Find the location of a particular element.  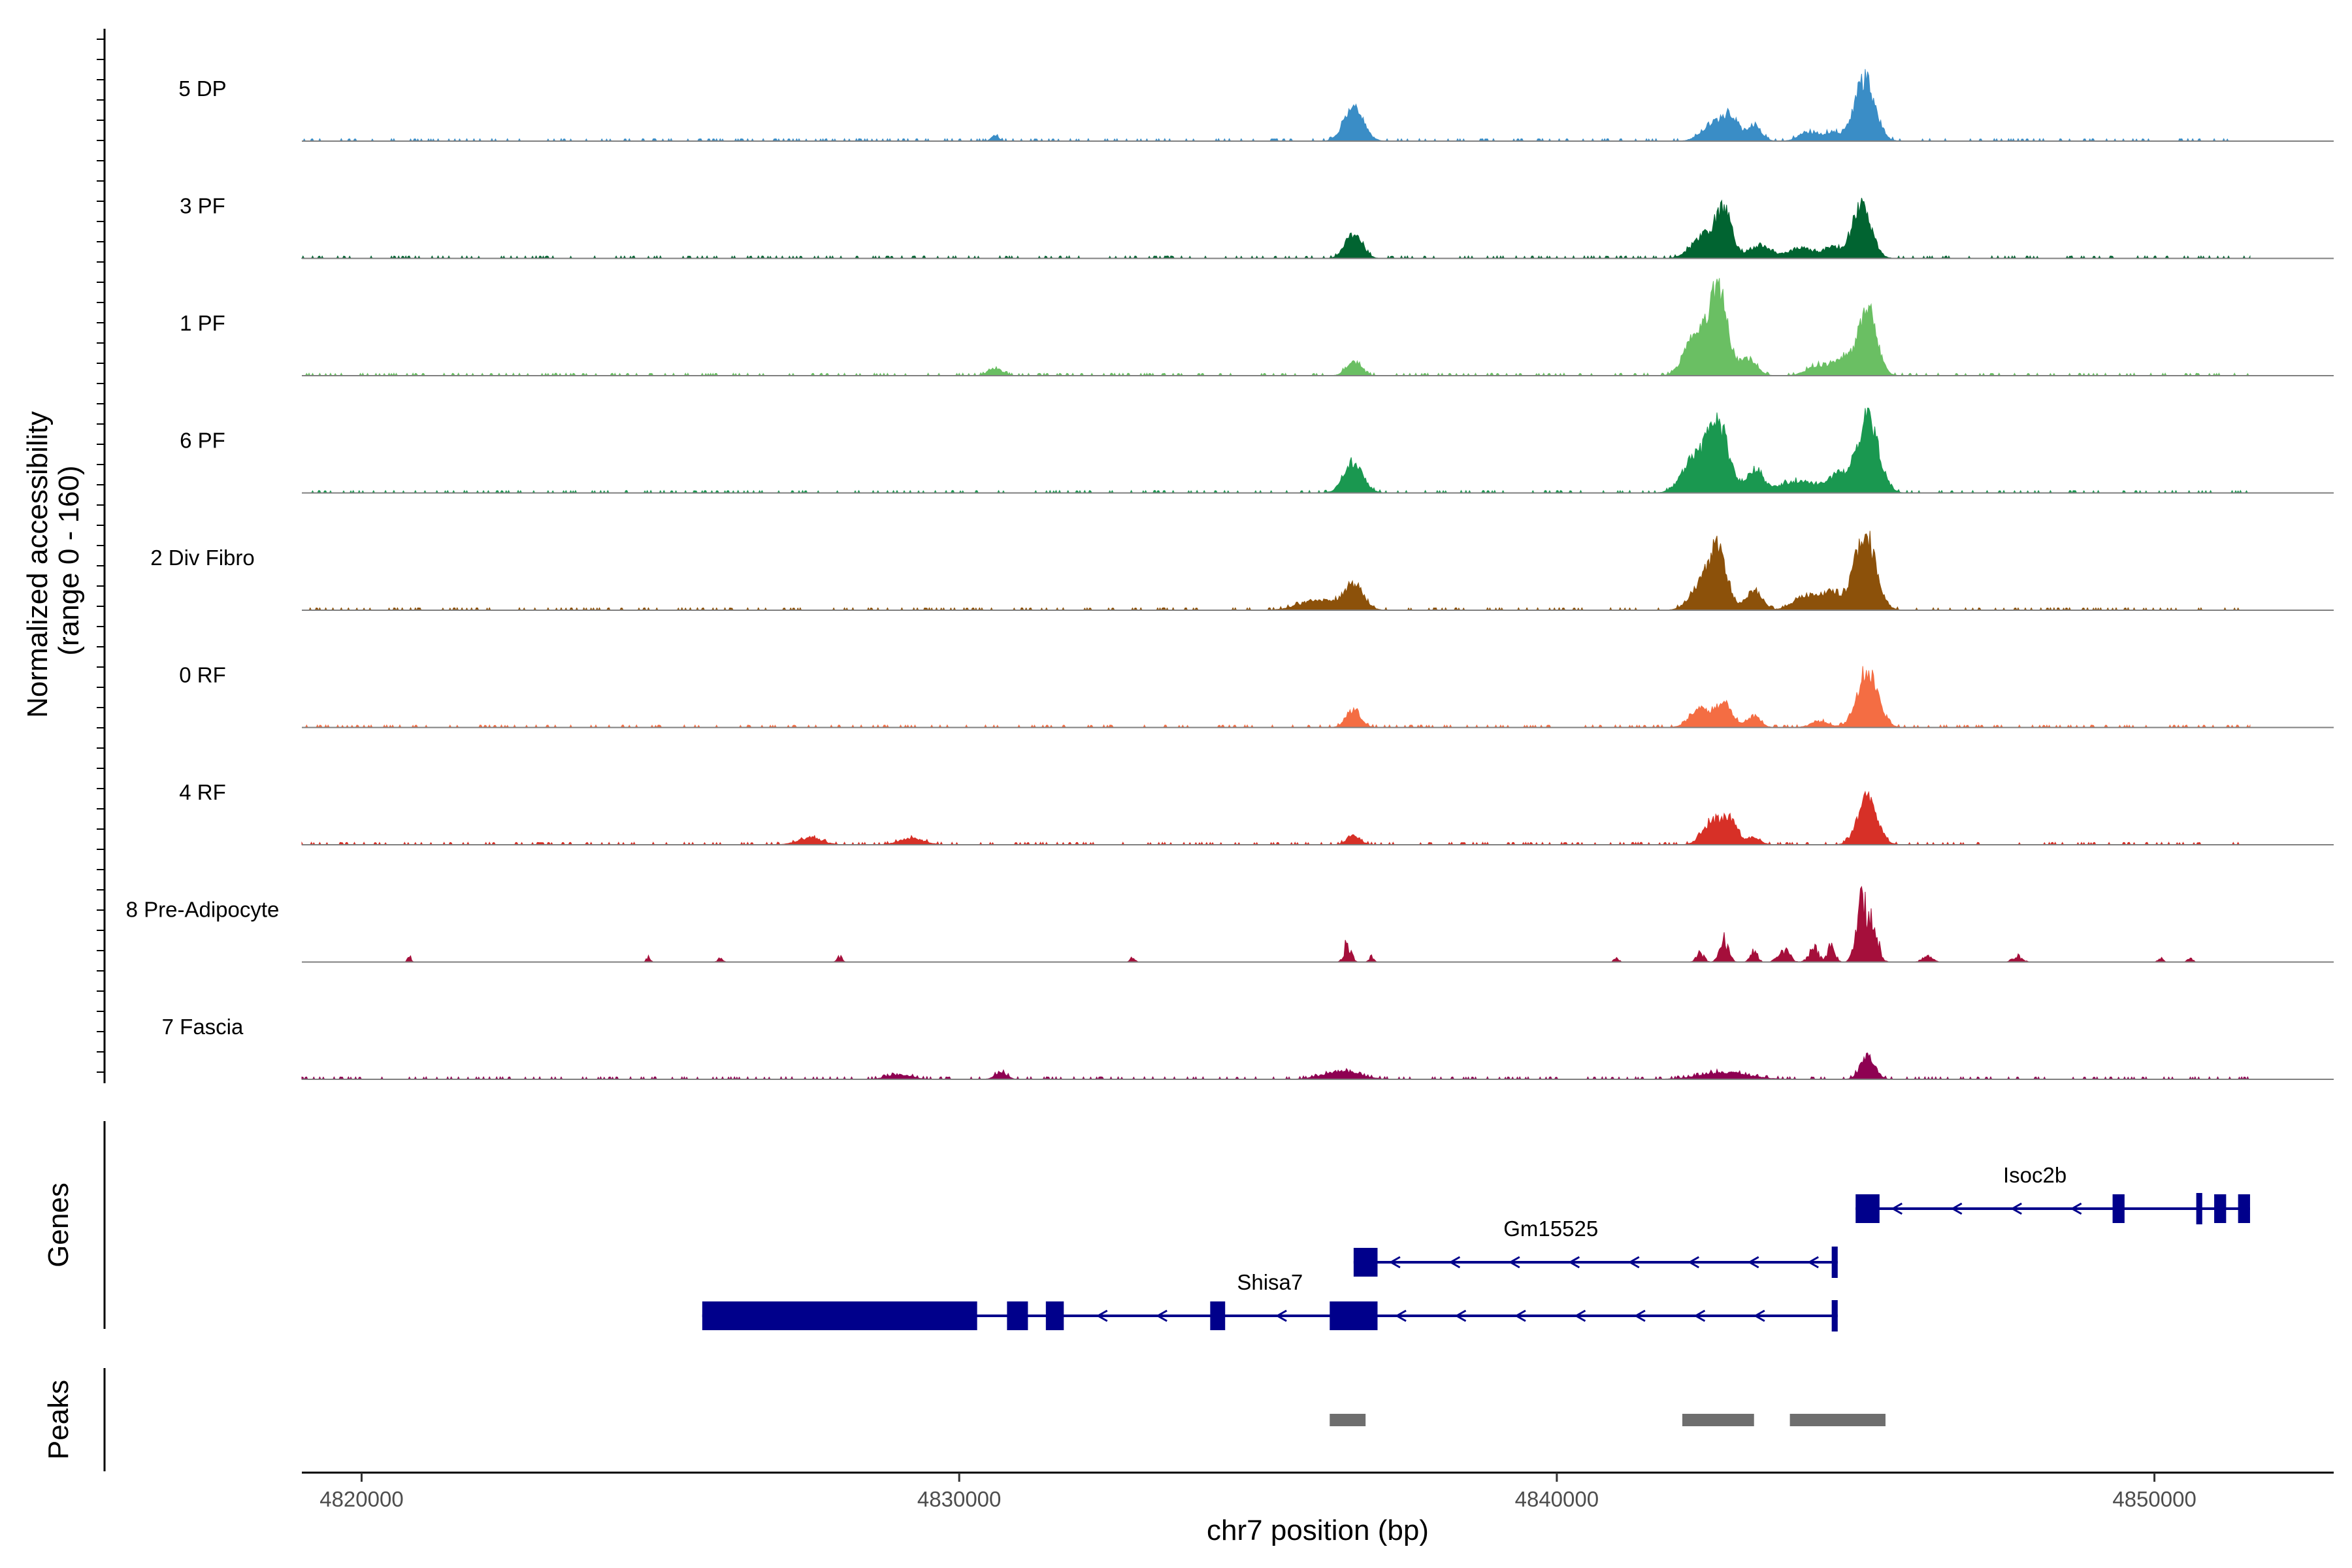

y-axis-title: Normalized accessibility (range 0 - 160) is located at coordinates (53, 560).